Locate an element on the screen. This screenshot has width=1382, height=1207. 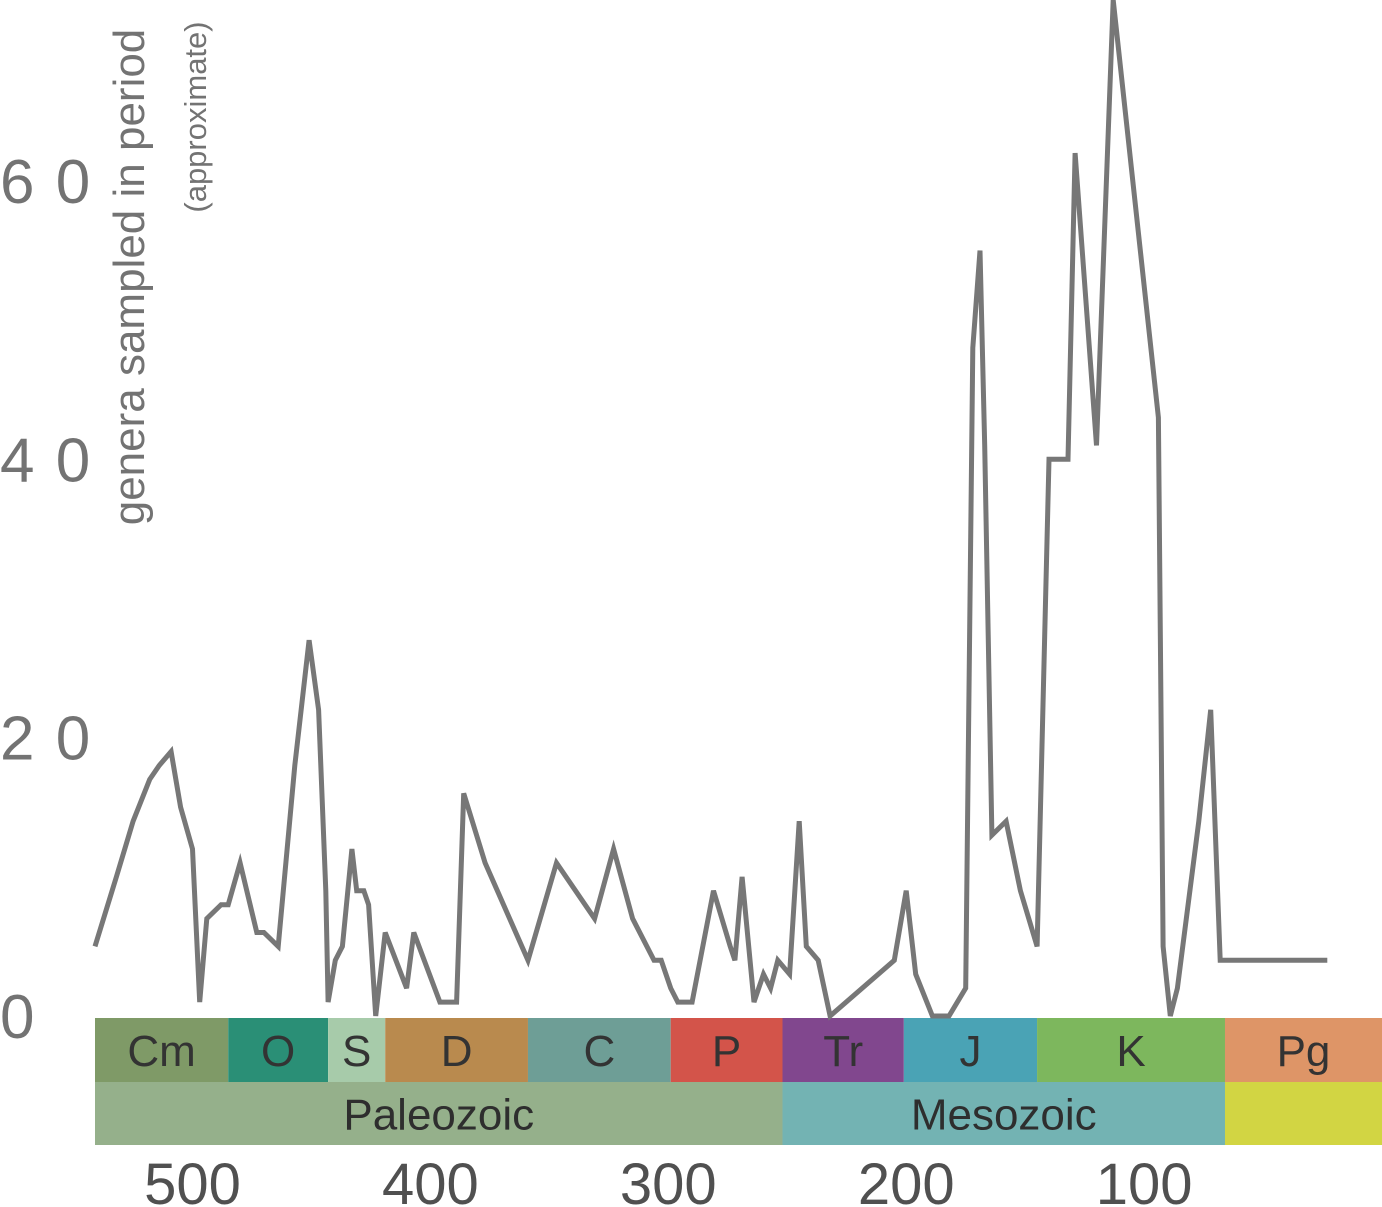
period-bar-p is located at coordinates (726, 1050).